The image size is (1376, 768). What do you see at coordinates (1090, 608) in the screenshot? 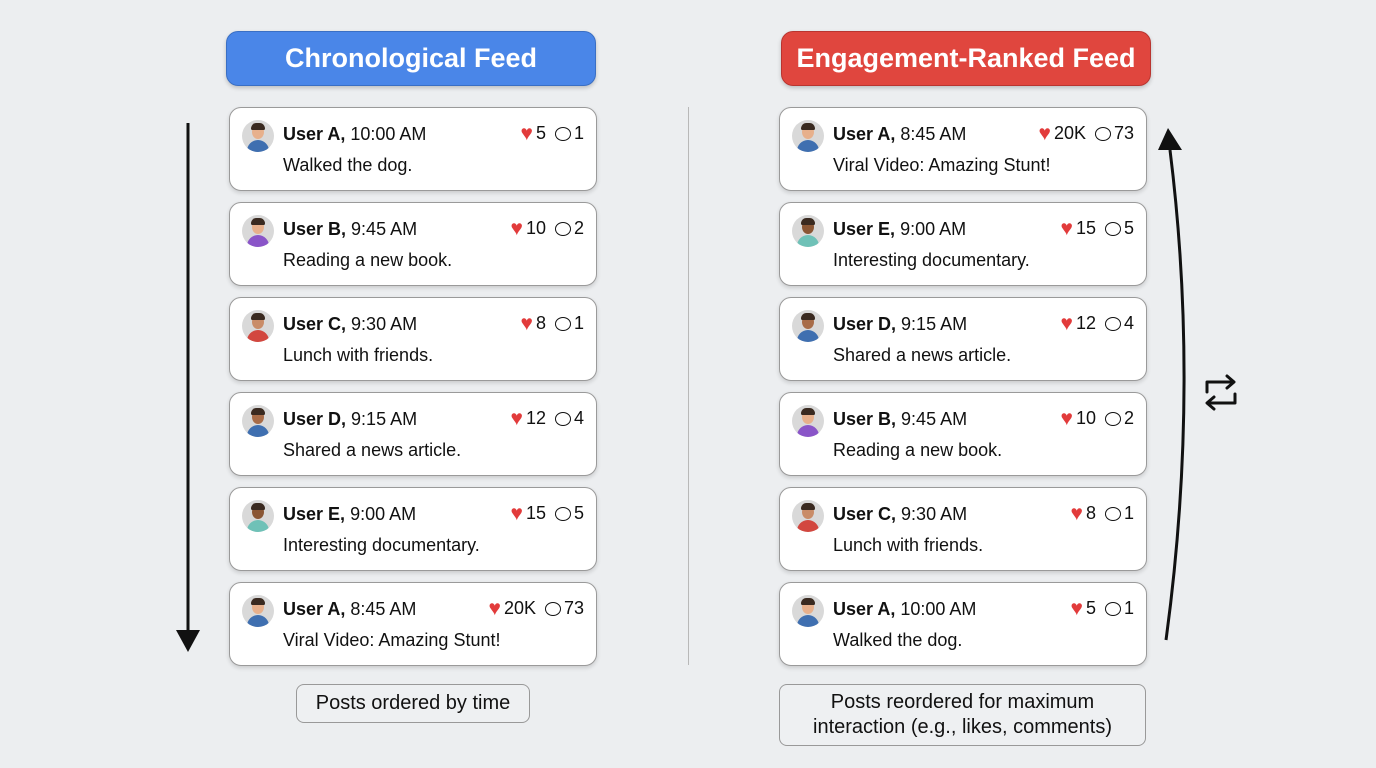
I see `like-count: 5` at bounding box center [1090, 608].